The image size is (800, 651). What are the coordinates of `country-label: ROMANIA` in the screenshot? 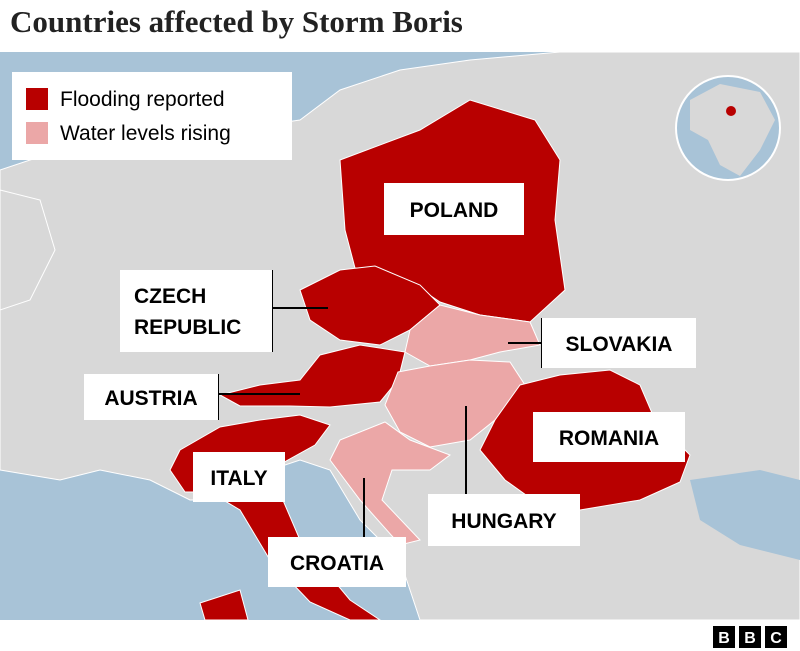 It's located at (609, 438).